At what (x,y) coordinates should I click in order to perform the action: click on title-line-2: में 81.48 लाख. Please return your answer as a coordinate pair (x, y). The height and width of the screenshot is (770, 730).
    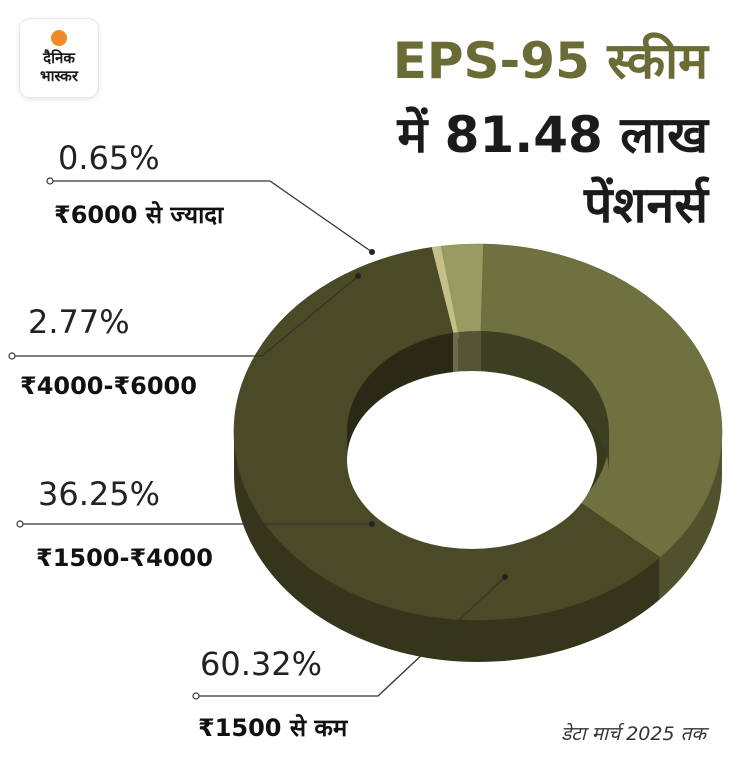
    Looking at the image, I should click on (552, 135).